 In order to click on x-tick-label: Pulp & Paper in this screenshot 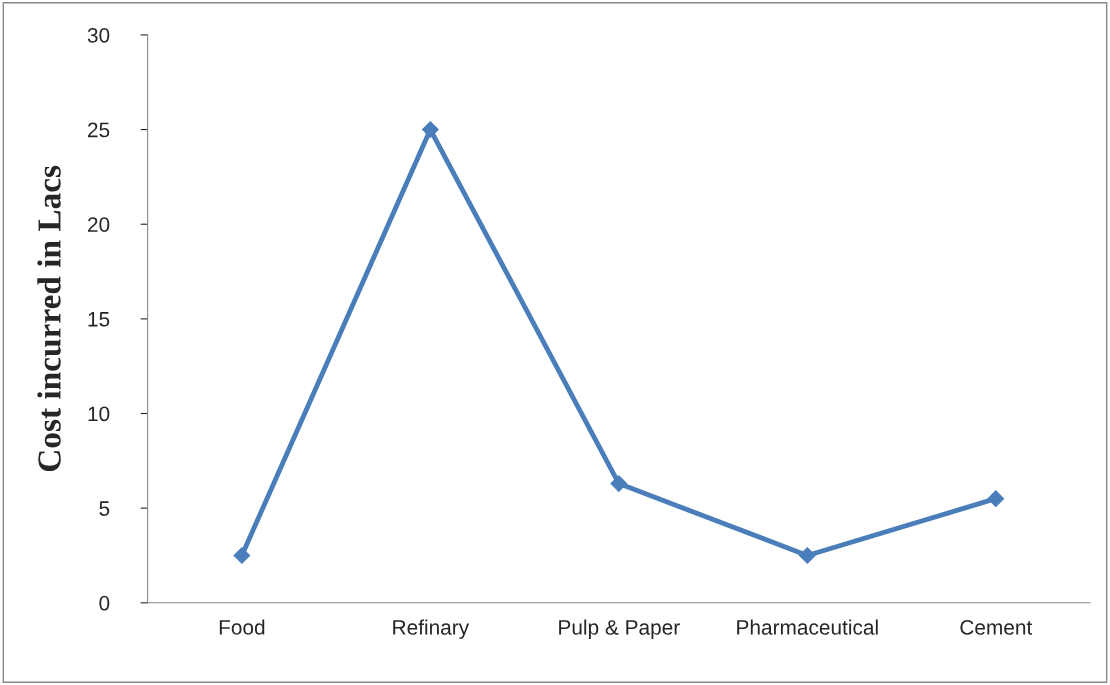, I will do `click(619, 629)`.